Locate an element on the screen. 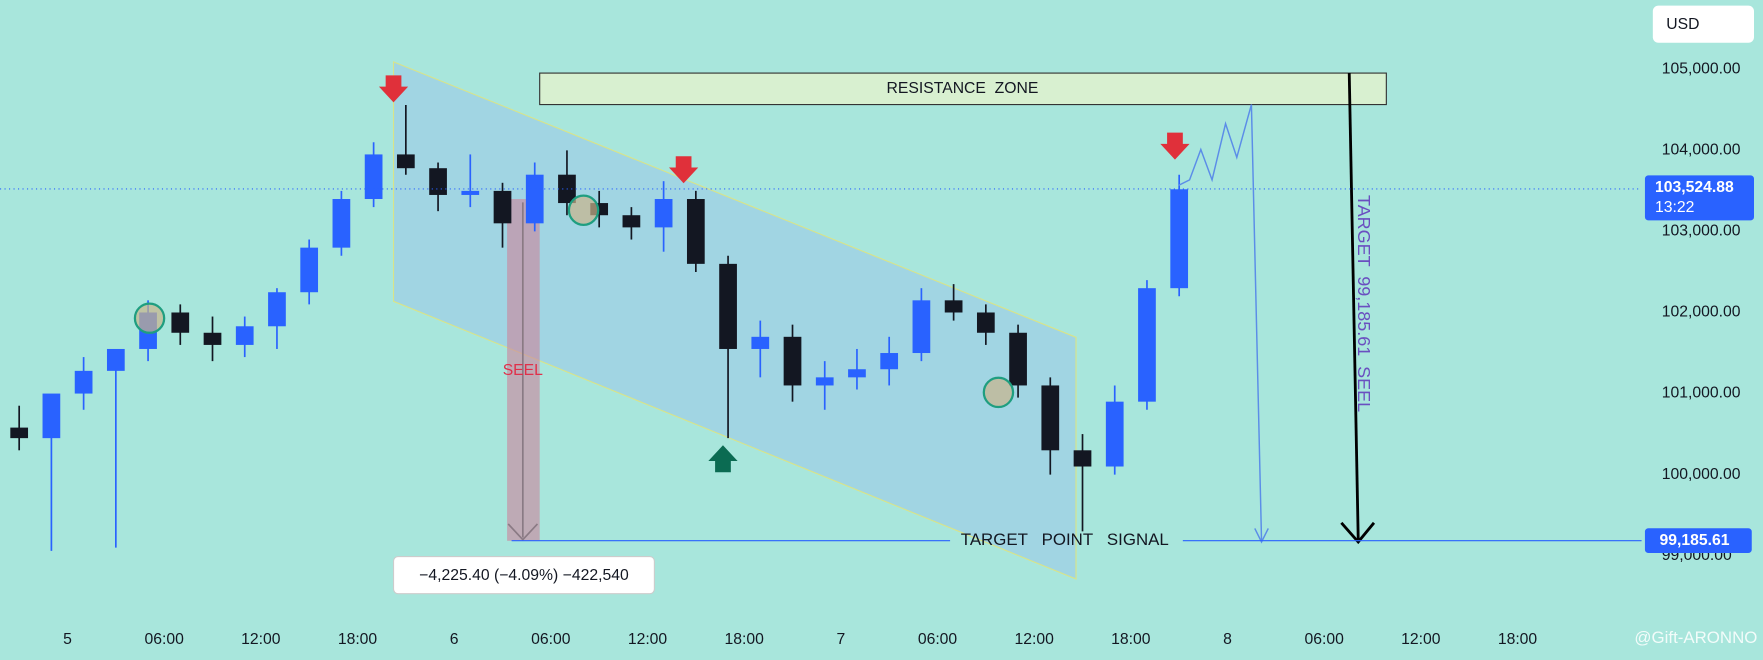 This screenshot has width=1763, height=660. countdown: 13:22 is located at coordinates (1674, 207).